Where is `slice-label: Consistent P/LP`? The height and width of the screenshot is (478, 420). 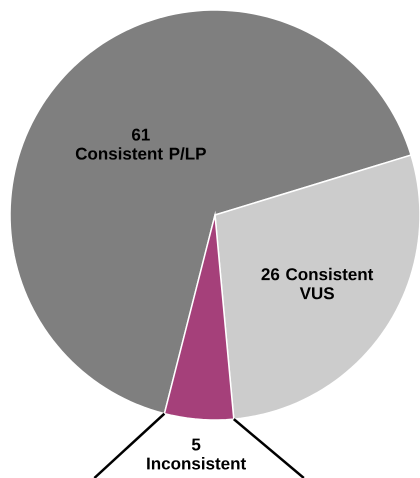
slice-label: Consistent P/LP is located at coordinates (141, 153).